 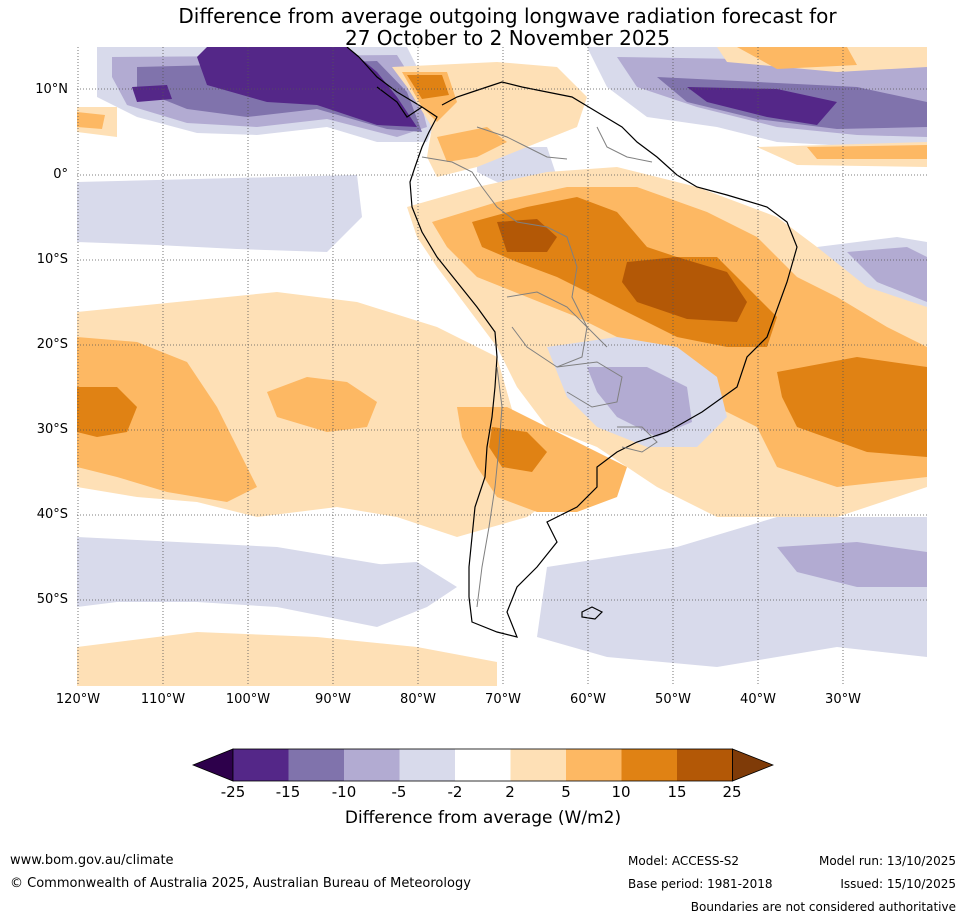 What do you see at coordinates (288, 792) in the screenshot?
I see `colorbar-tick-minus-15: -15` at bounding box center [288, 792].